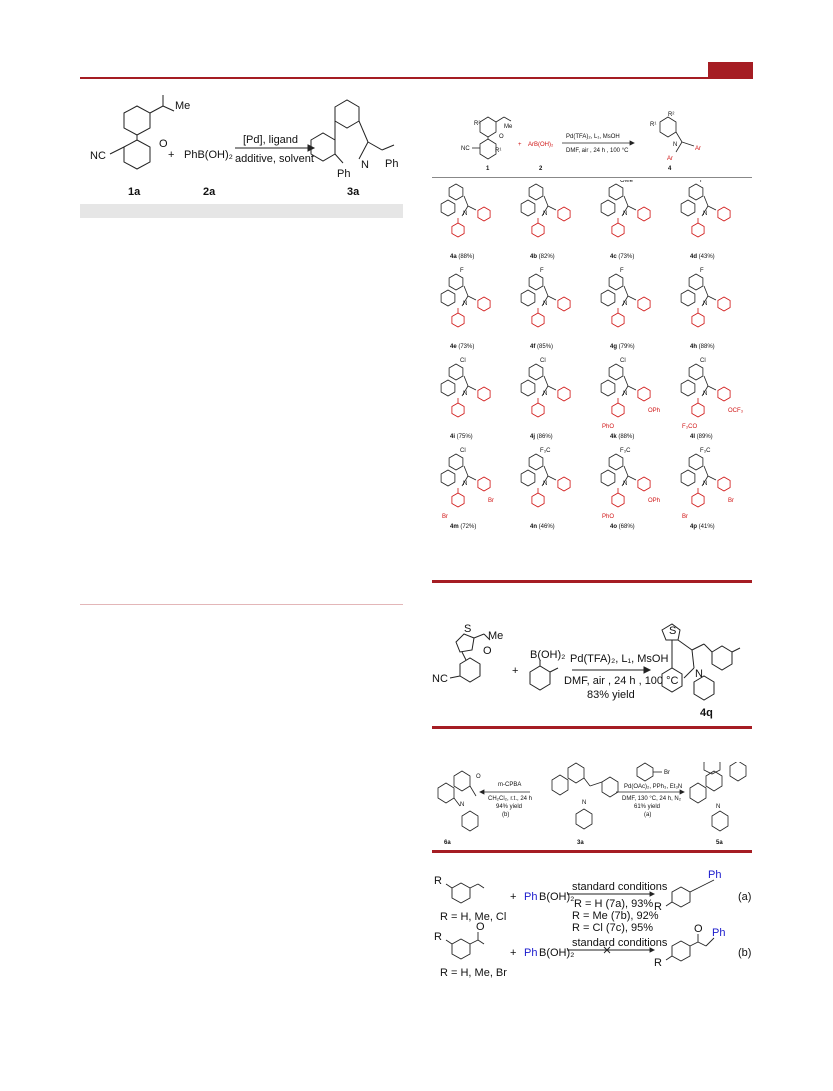 The width and height of the screenshot is (833, 1091). I want to click on product-label: 3a, so click(353, 192).